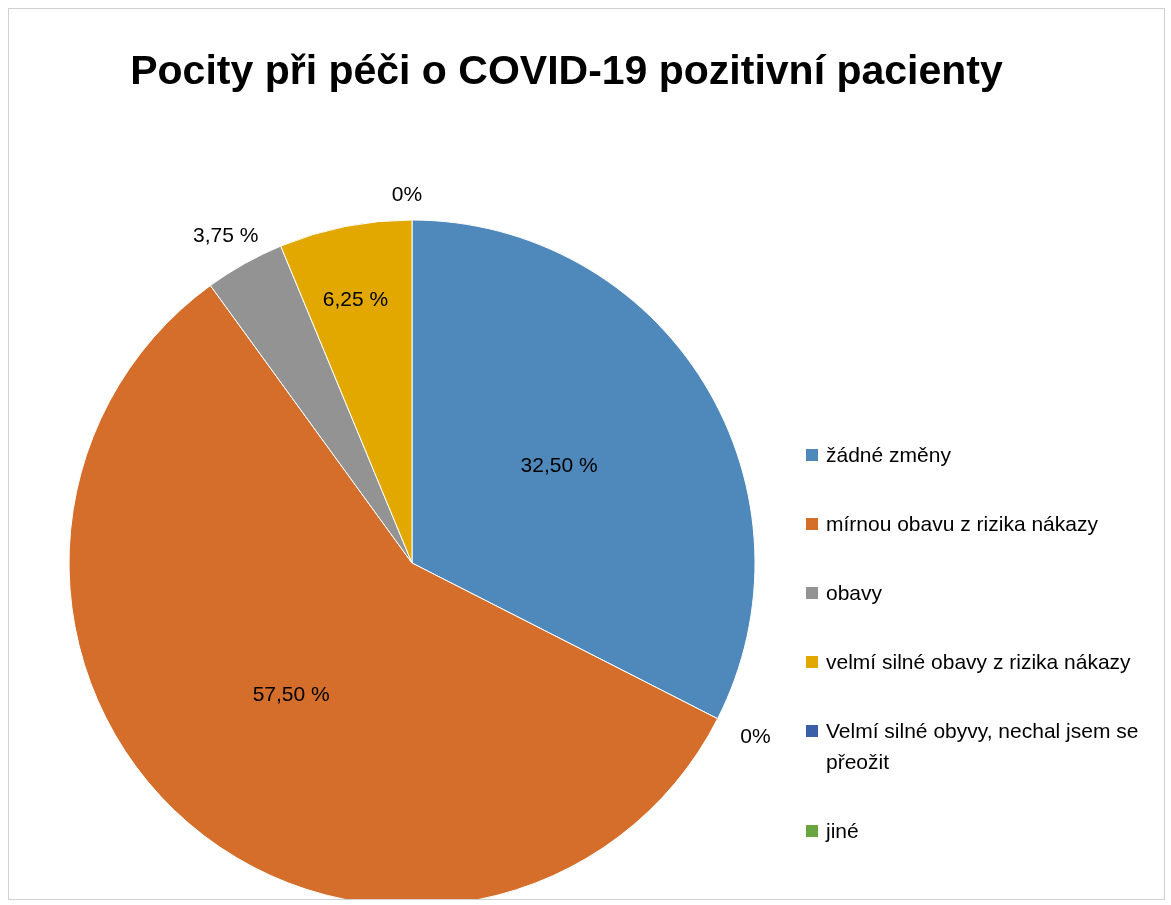 The image size is (1171, 905). I want to click on legend-label: mírnou obavu z rizika nákazy, so click(962, 524).